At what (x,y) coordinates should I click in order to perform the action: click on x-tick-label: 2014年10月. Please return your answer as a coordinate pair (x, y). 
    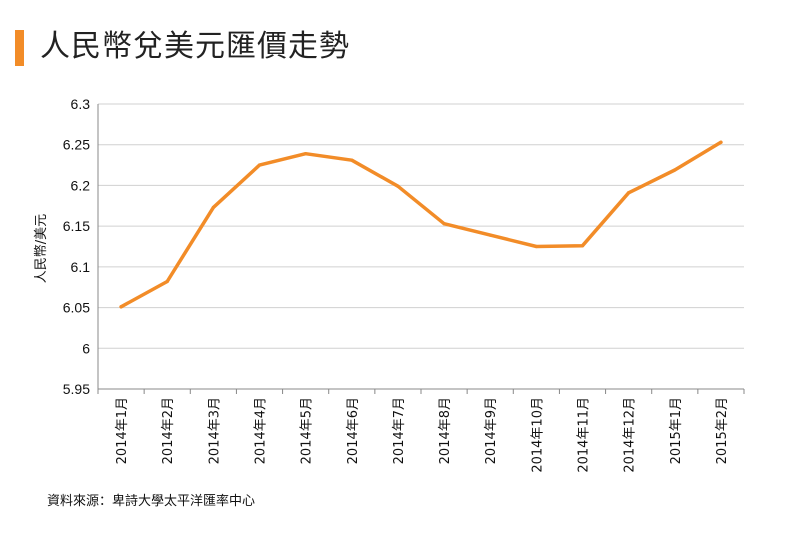
    Looking at the image, I should click on (537, 435).